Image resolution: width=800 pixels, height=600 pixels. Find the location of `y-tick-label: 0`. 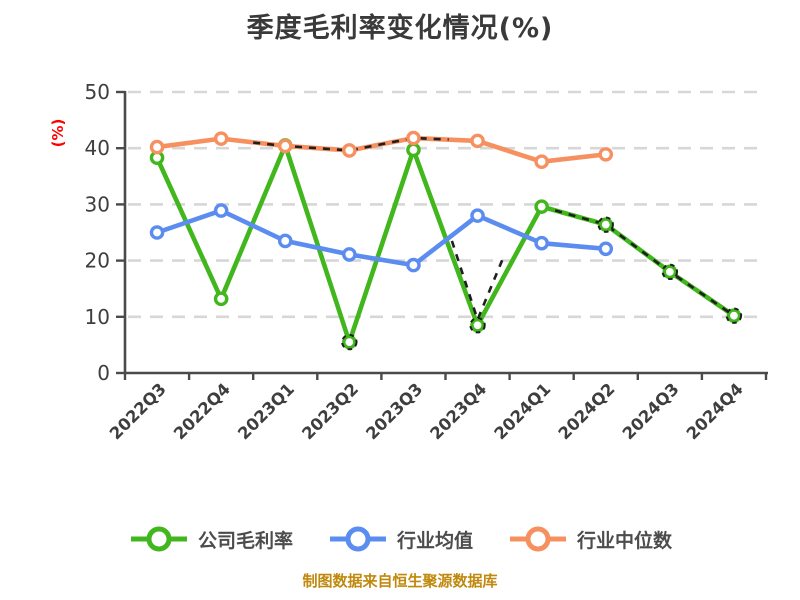

y-tick-label: 0 is located at coordinates (103, 373).